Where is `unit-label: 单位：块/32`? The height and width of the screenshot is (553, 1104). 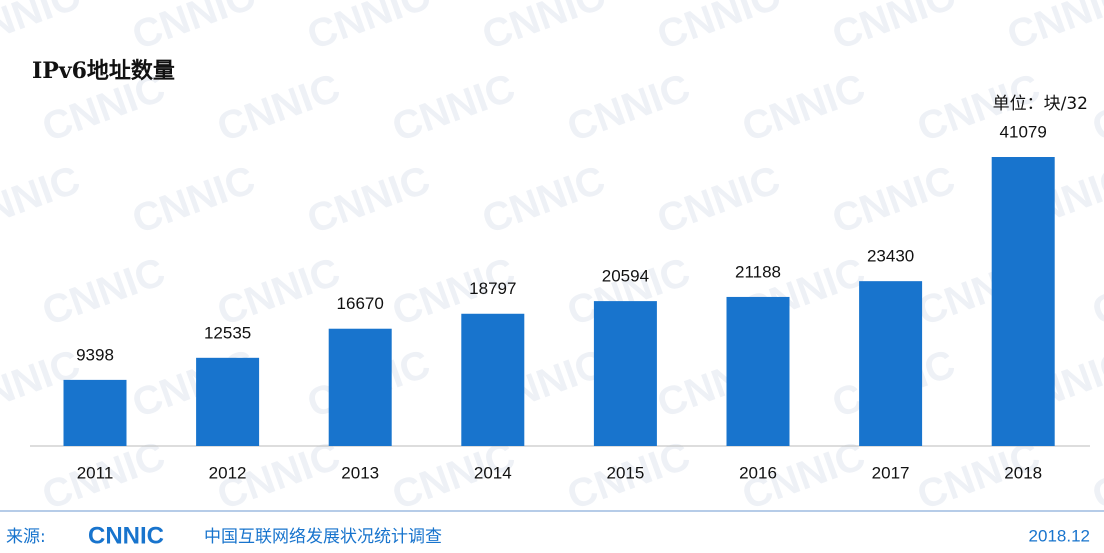
unit-label: 单位：块/32 is located at coordinates (1040, 104).